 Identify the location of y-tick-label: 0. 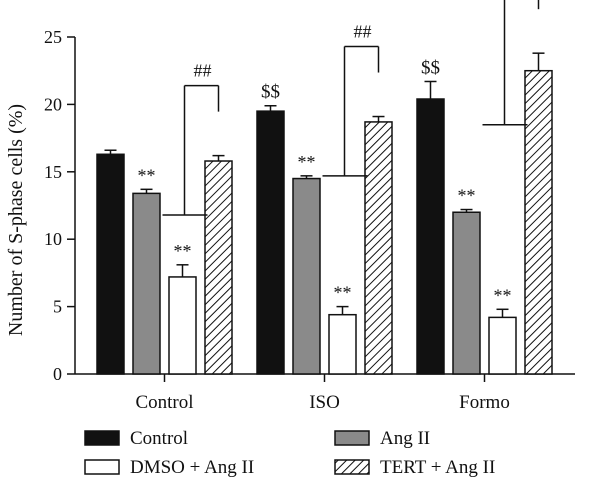
(57, 374).